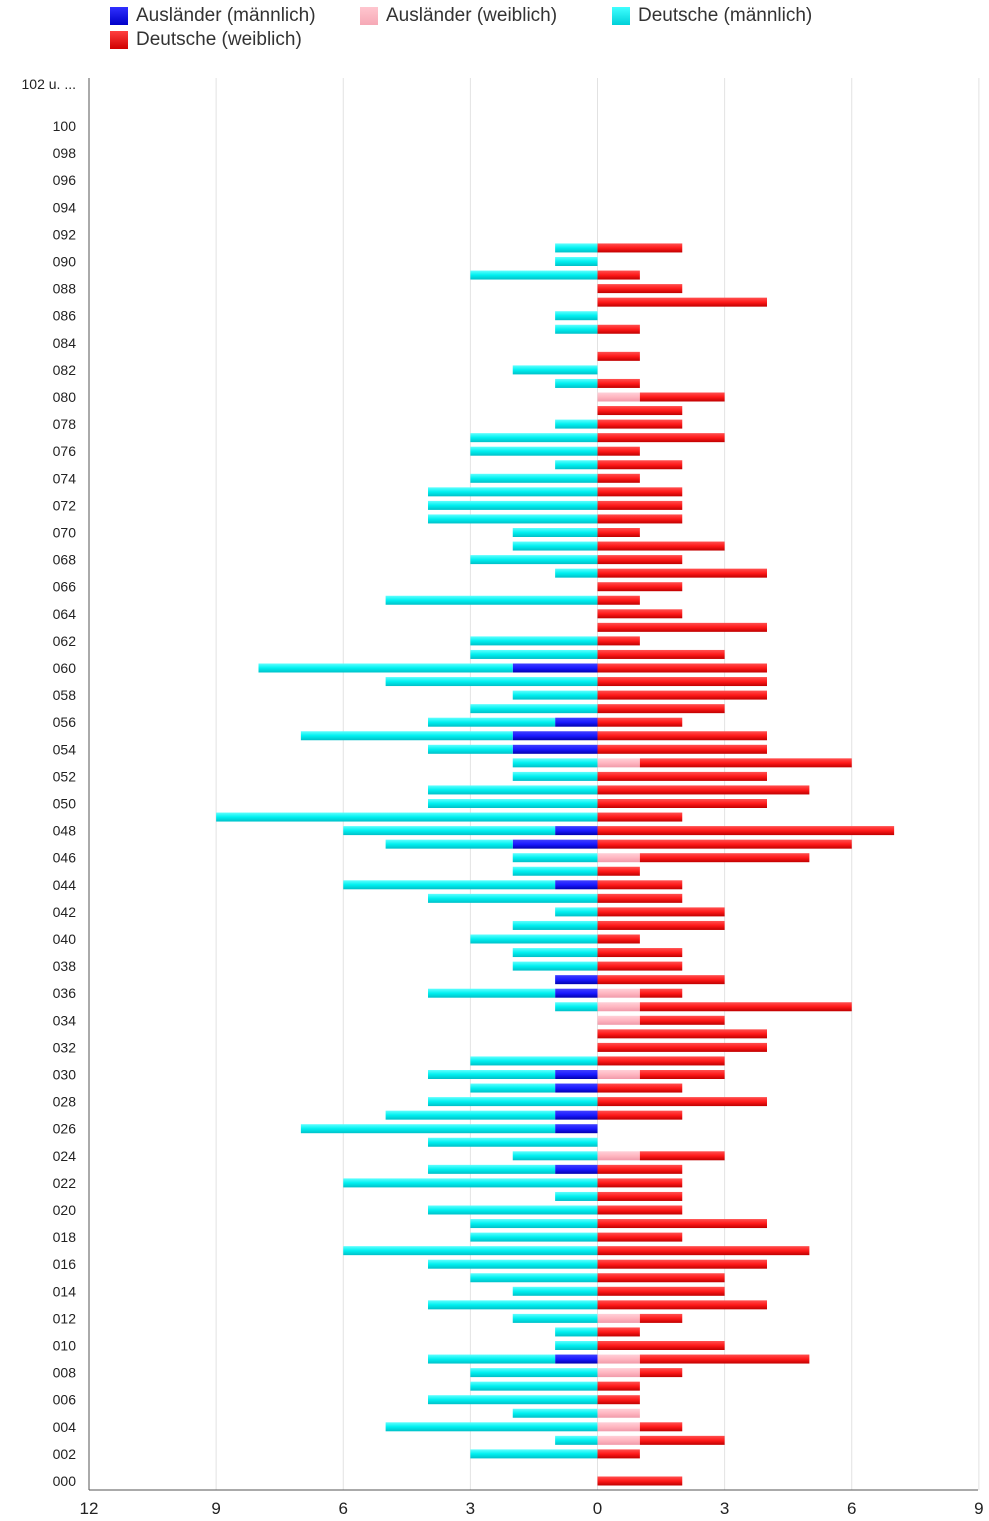  I want to click on legend-item-auslaender-maennlich: Ausländer (männlich), so click(213, 16).